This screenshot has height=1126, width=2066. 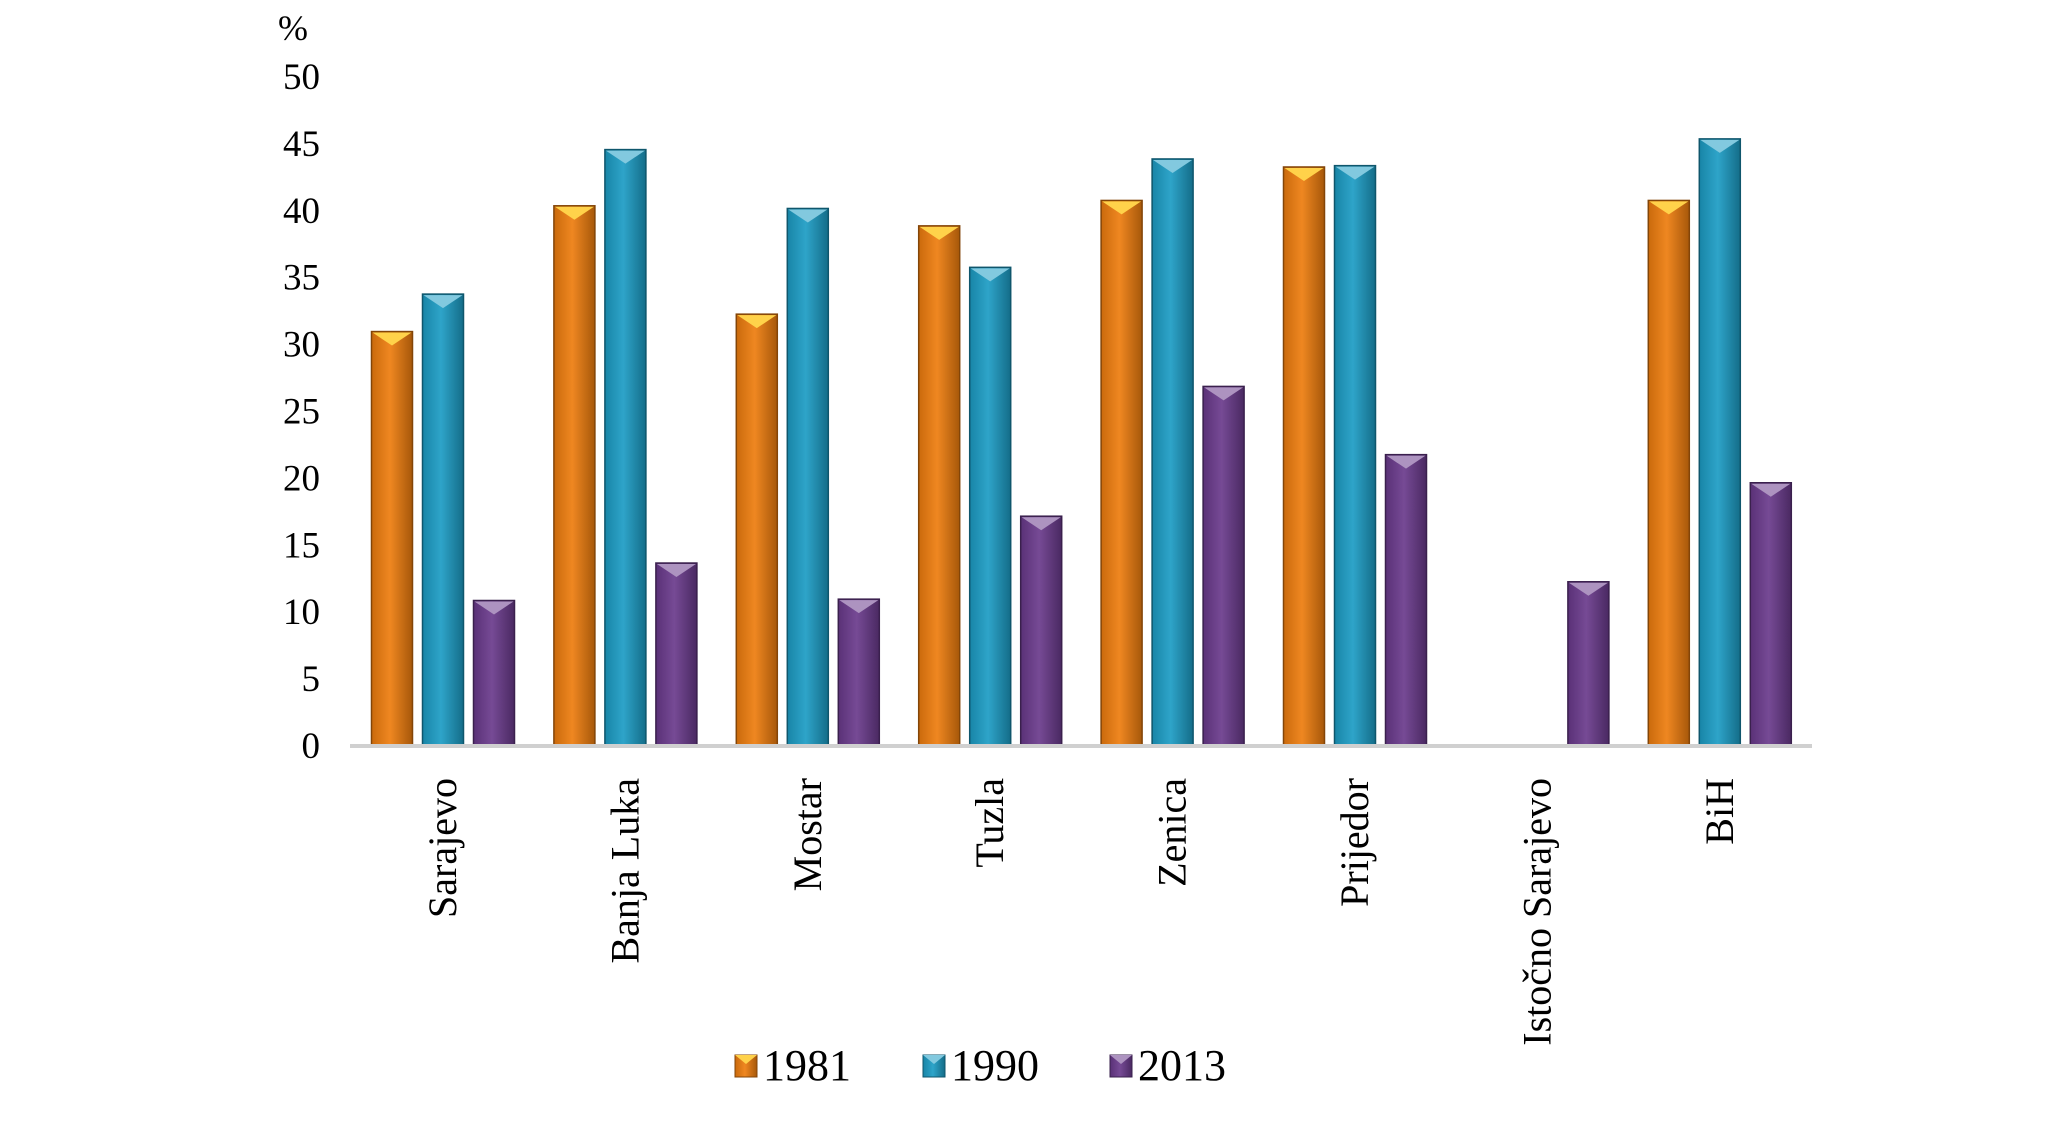 I want to click on y-tick-label: 20, so click(x=301, y=478).